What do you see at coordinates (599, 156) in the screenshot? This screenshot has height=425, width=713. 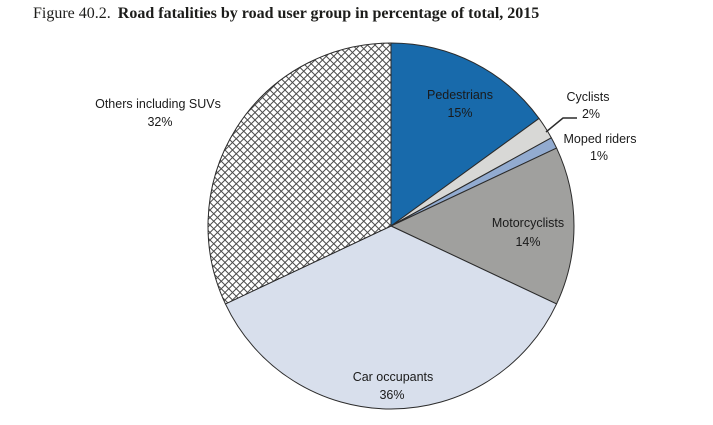 I see `value-moped-riders: 1%` at bounding box center [599, 156].